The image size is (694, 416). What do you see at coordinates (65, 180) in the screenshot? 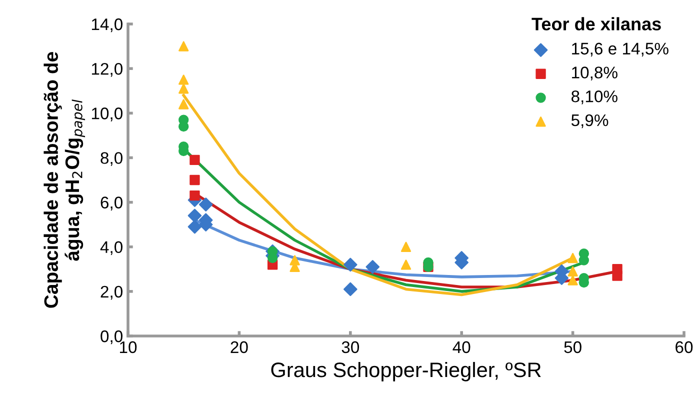
I see `y-axis-title: Capacidade de absorção de água, gH$_{2}$O/g$_{papel}$` at bounding box center [65, 180].